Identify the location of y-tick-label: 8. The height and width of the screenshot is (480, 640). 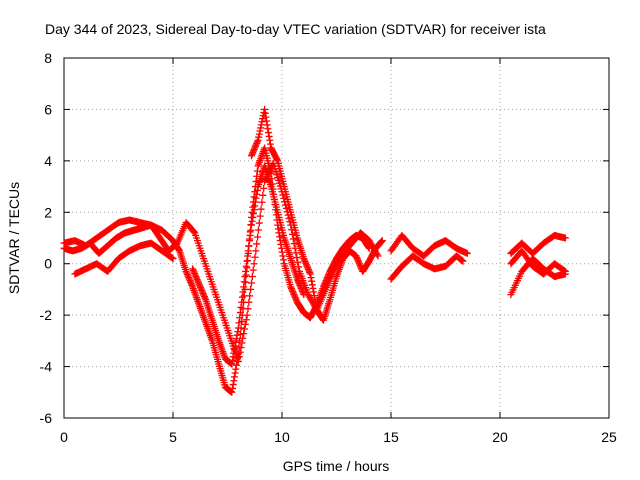
(48, 58).